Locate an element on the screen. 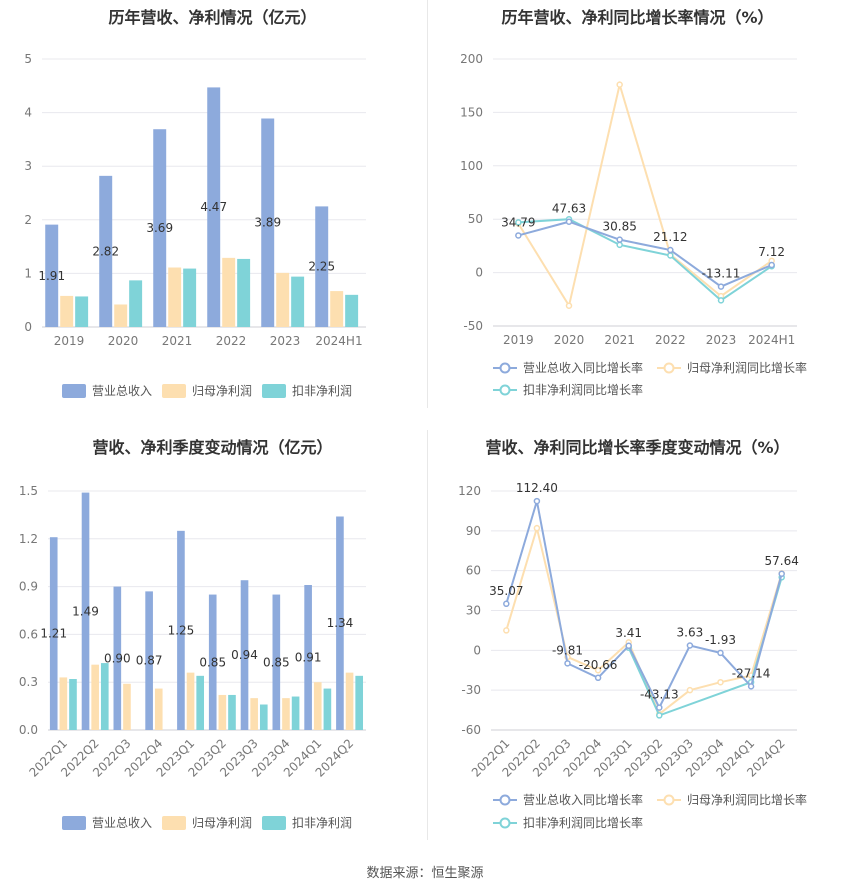 The image size is (850, 891). data-label: 30.85 is located at coordinates (619, 227).